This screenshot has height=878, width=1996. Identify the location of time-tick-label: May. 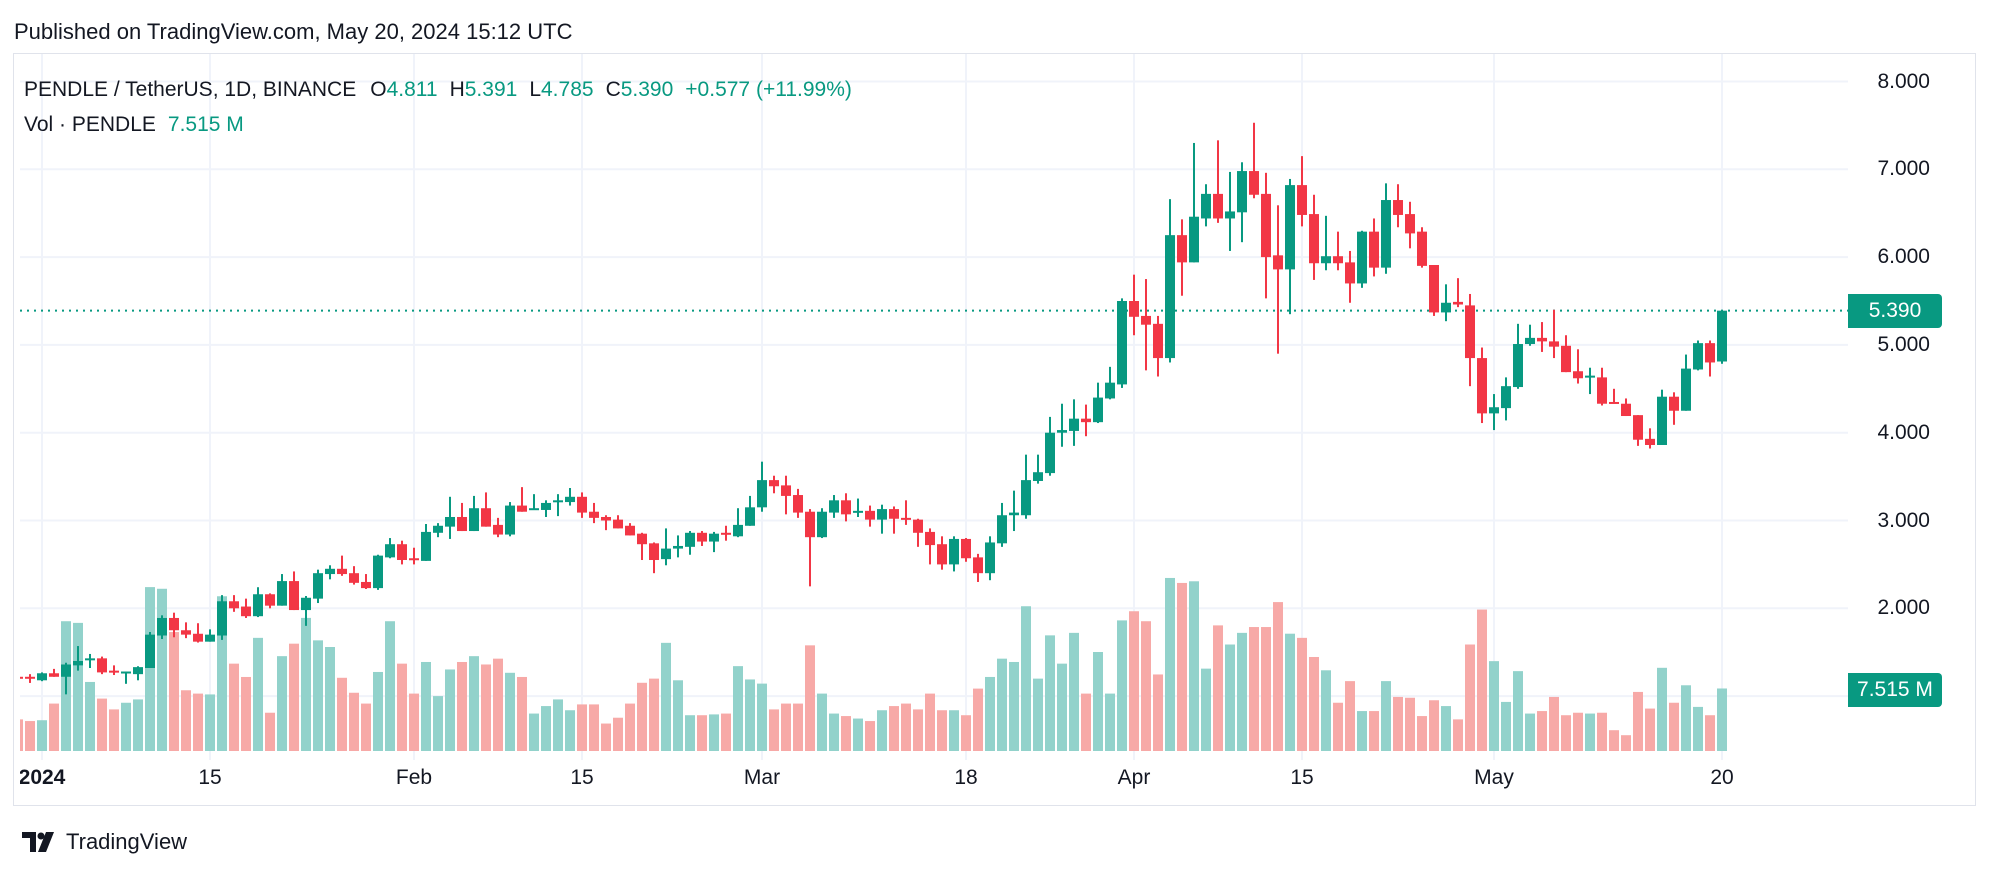
(1494, 777).